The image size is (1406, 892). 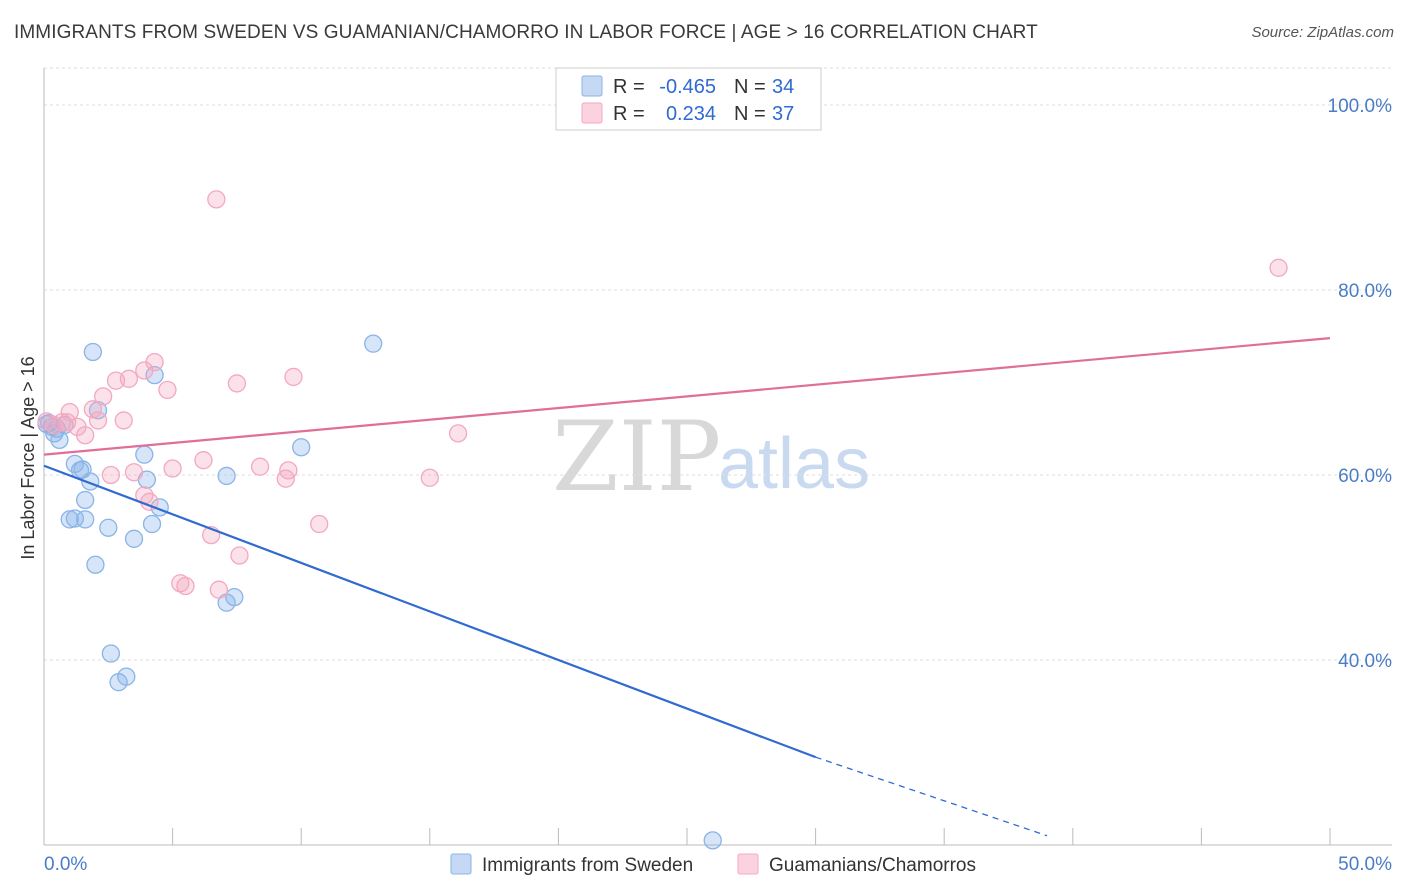 What do you see at coordinates (1360, 384) in the screenshot?
I see `y-tick-labels: 40.0% 60.0% 80.0% 100.0%` at bounding box center [1360, 384].